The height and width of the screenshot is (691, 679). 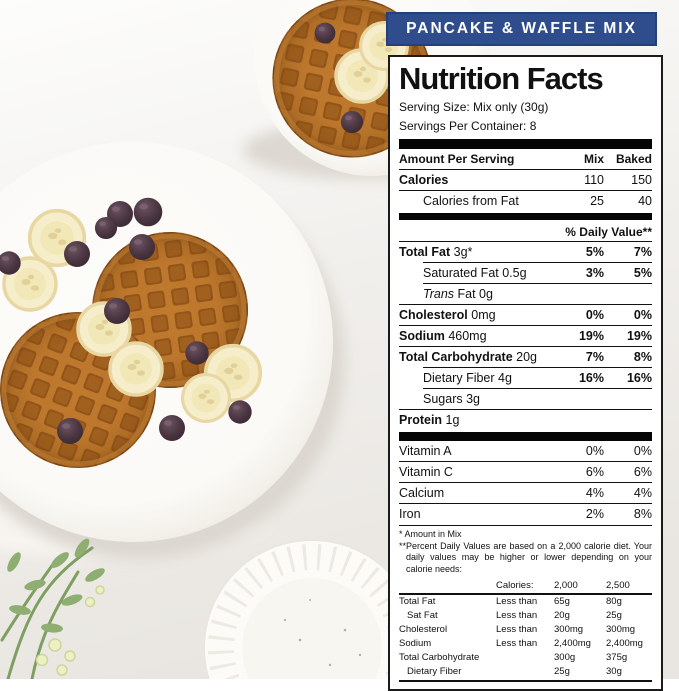 I want to click on nutrient-row: Sodium 460mg 19% 19%, so click(x=525, y=335).